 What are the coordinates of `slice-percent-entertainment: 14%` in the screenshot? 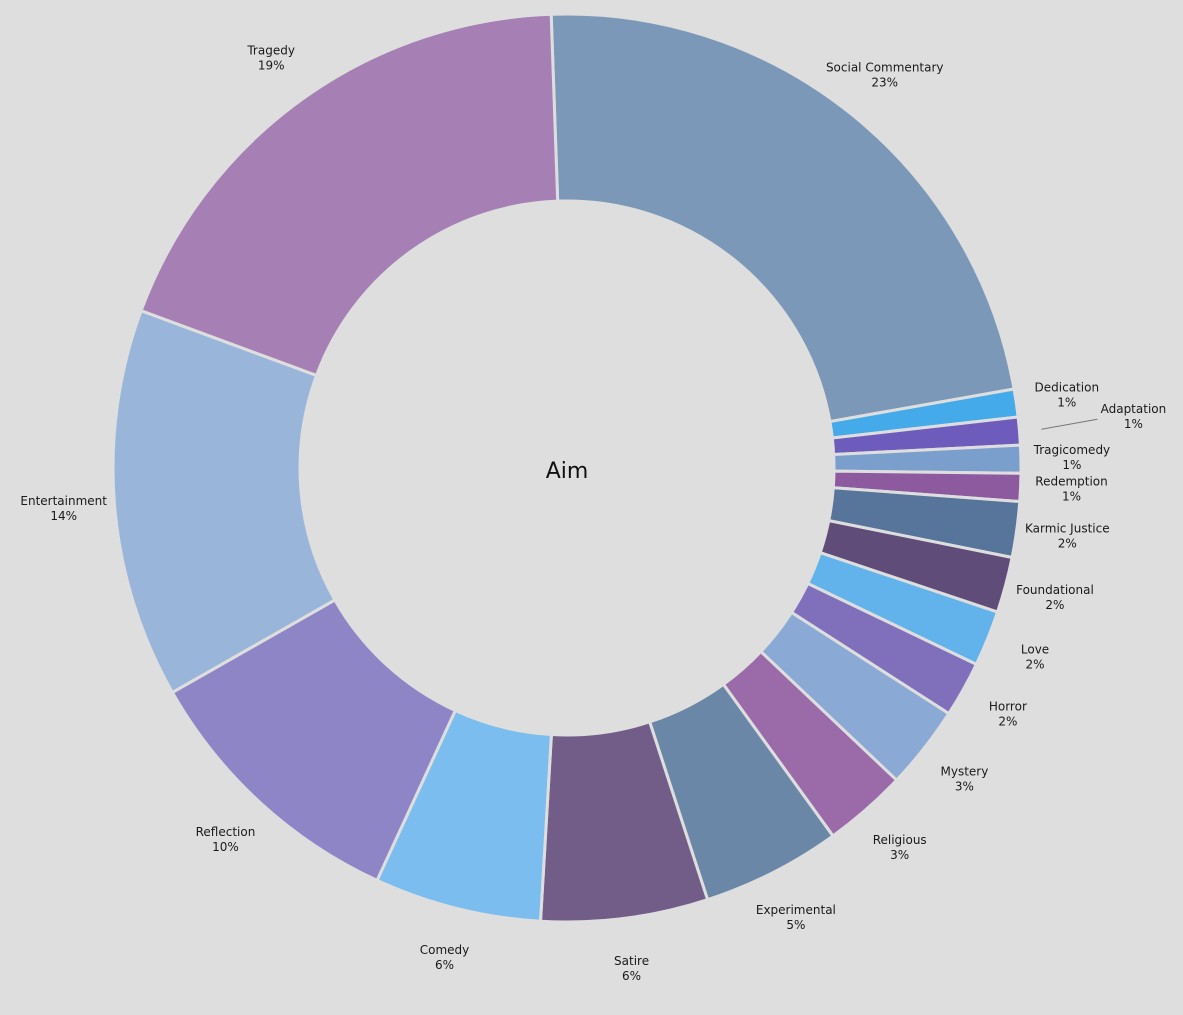 It's located at (63, 516).